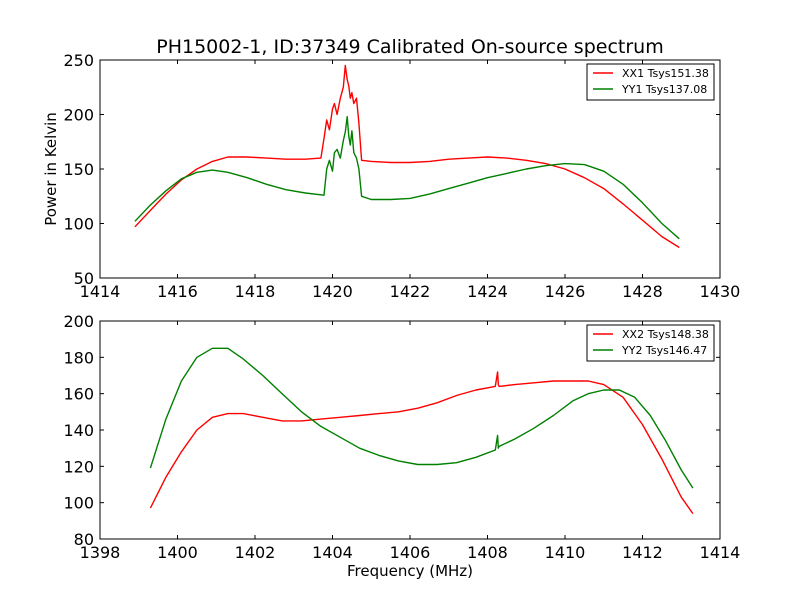 Image resolution: width=800 pixels, height=600 pixels. Describe the element at coordinates (78, 503) in the screenshot. I see `bot-y-tick-label: 100` at that location.